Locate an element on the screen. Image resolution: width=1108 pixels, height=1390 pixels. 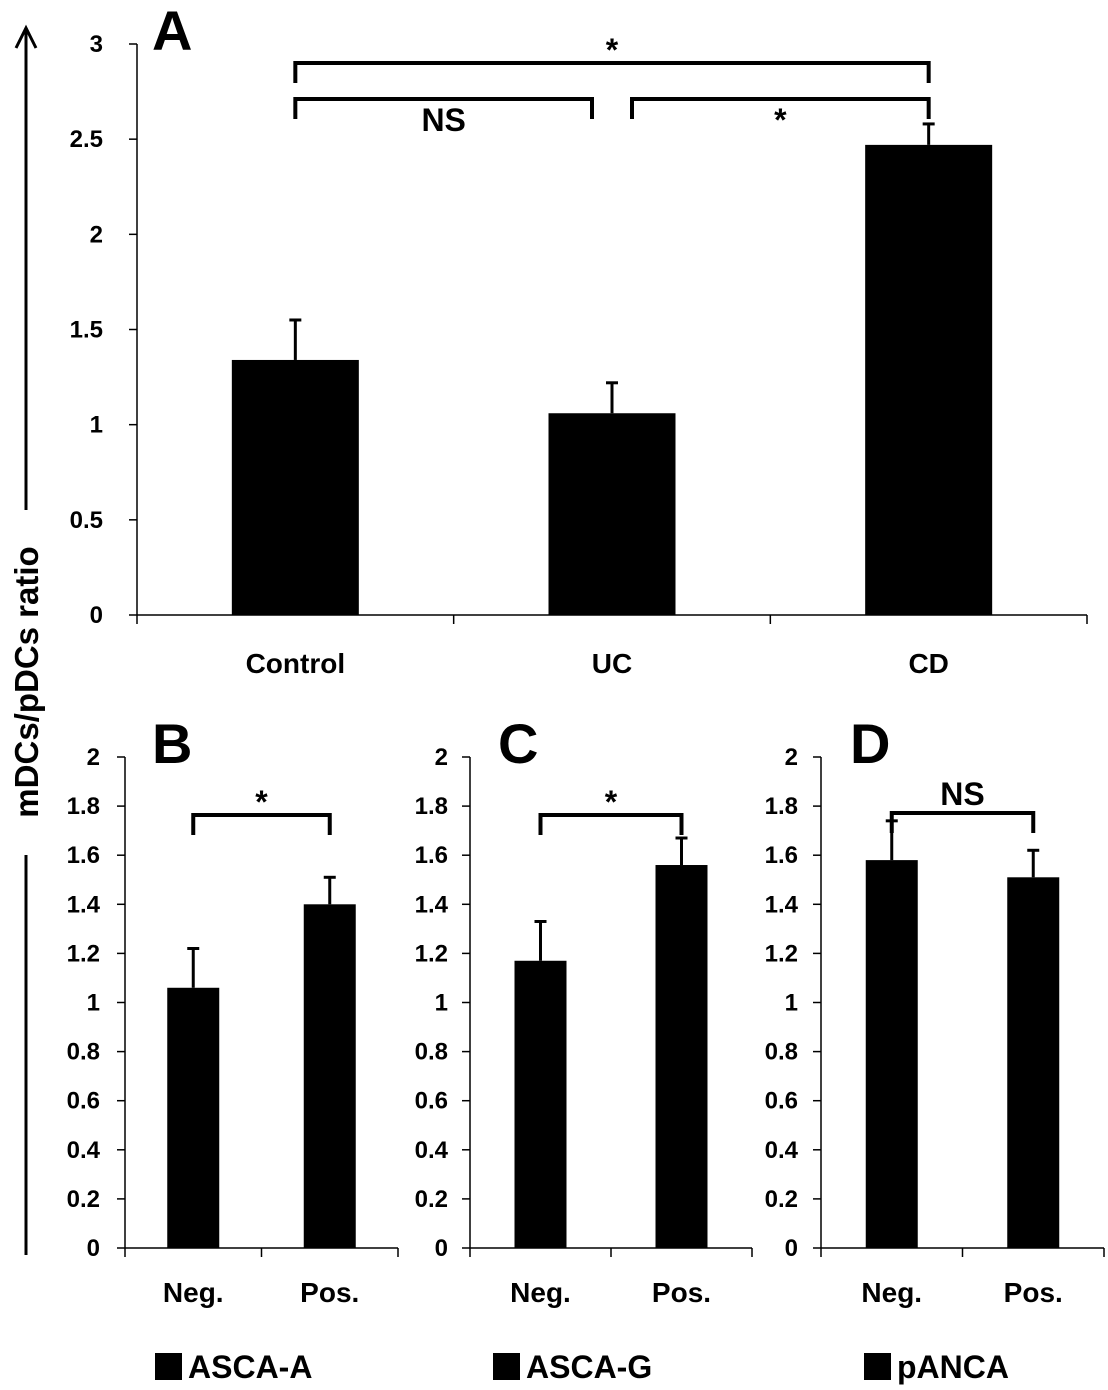
panel-letter-b: B is located at coordinates (172, 743).